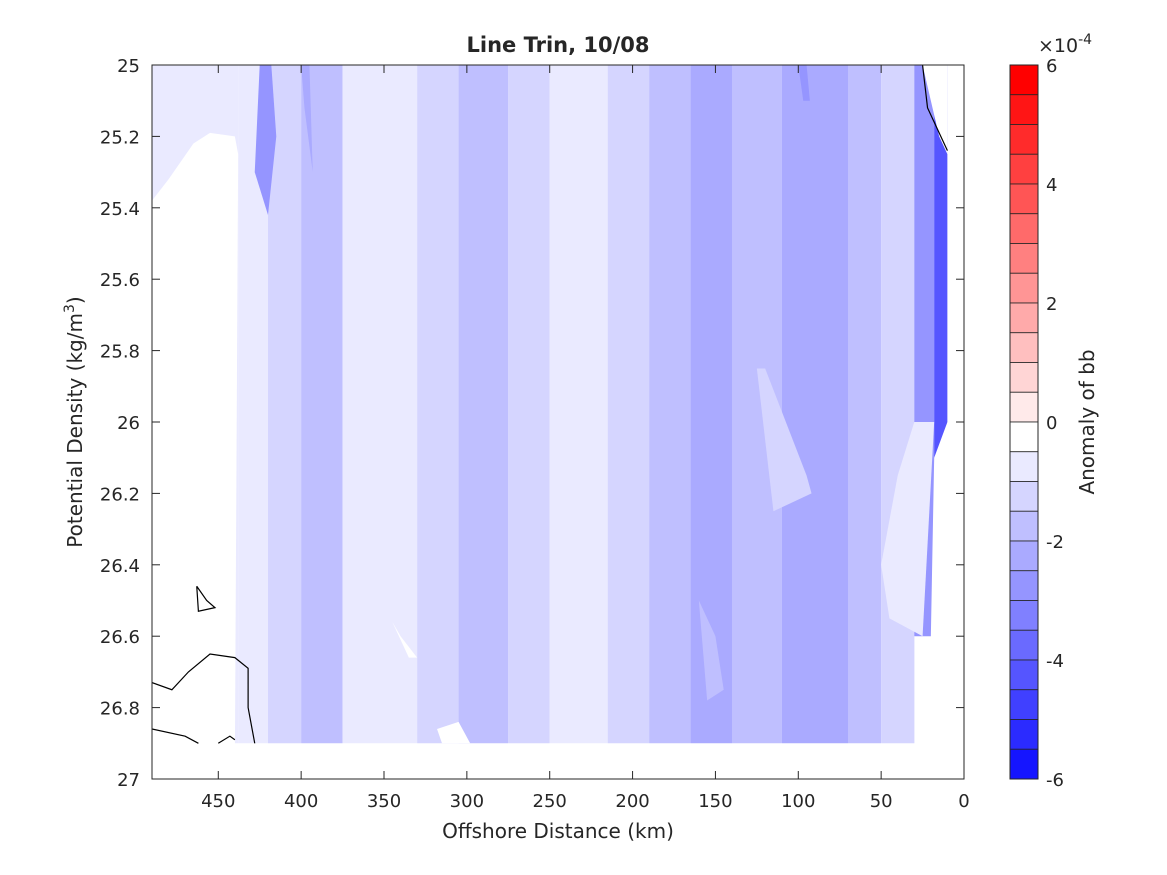  Describe the element at coordinates (1051, 304) in the screenshot. I see `colorbar-tick-label: 2` at that location.